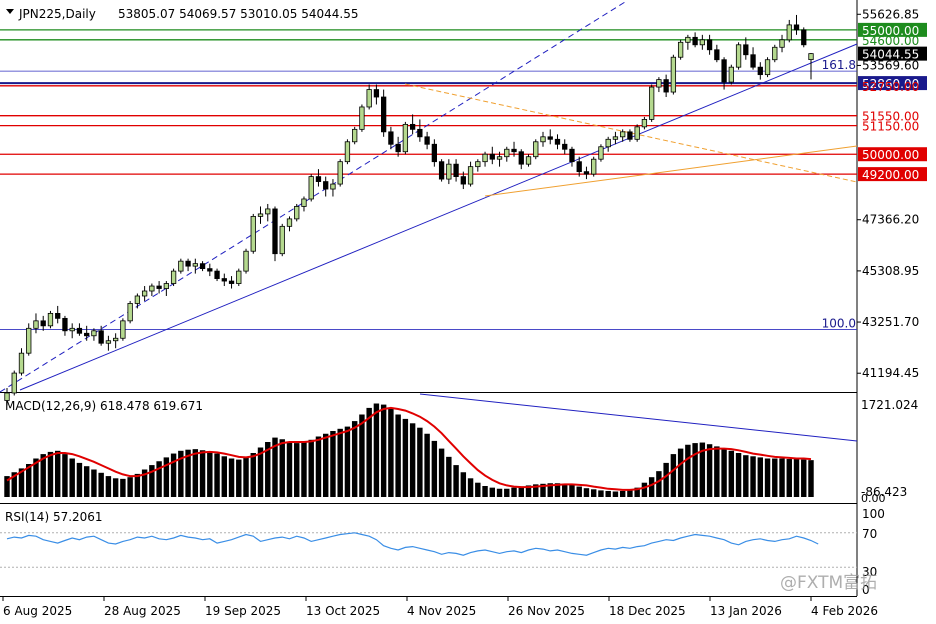 Image resolution: width=936 pixels, height=624 pixels. I want to click on orange-support-line, so click(671, 171).